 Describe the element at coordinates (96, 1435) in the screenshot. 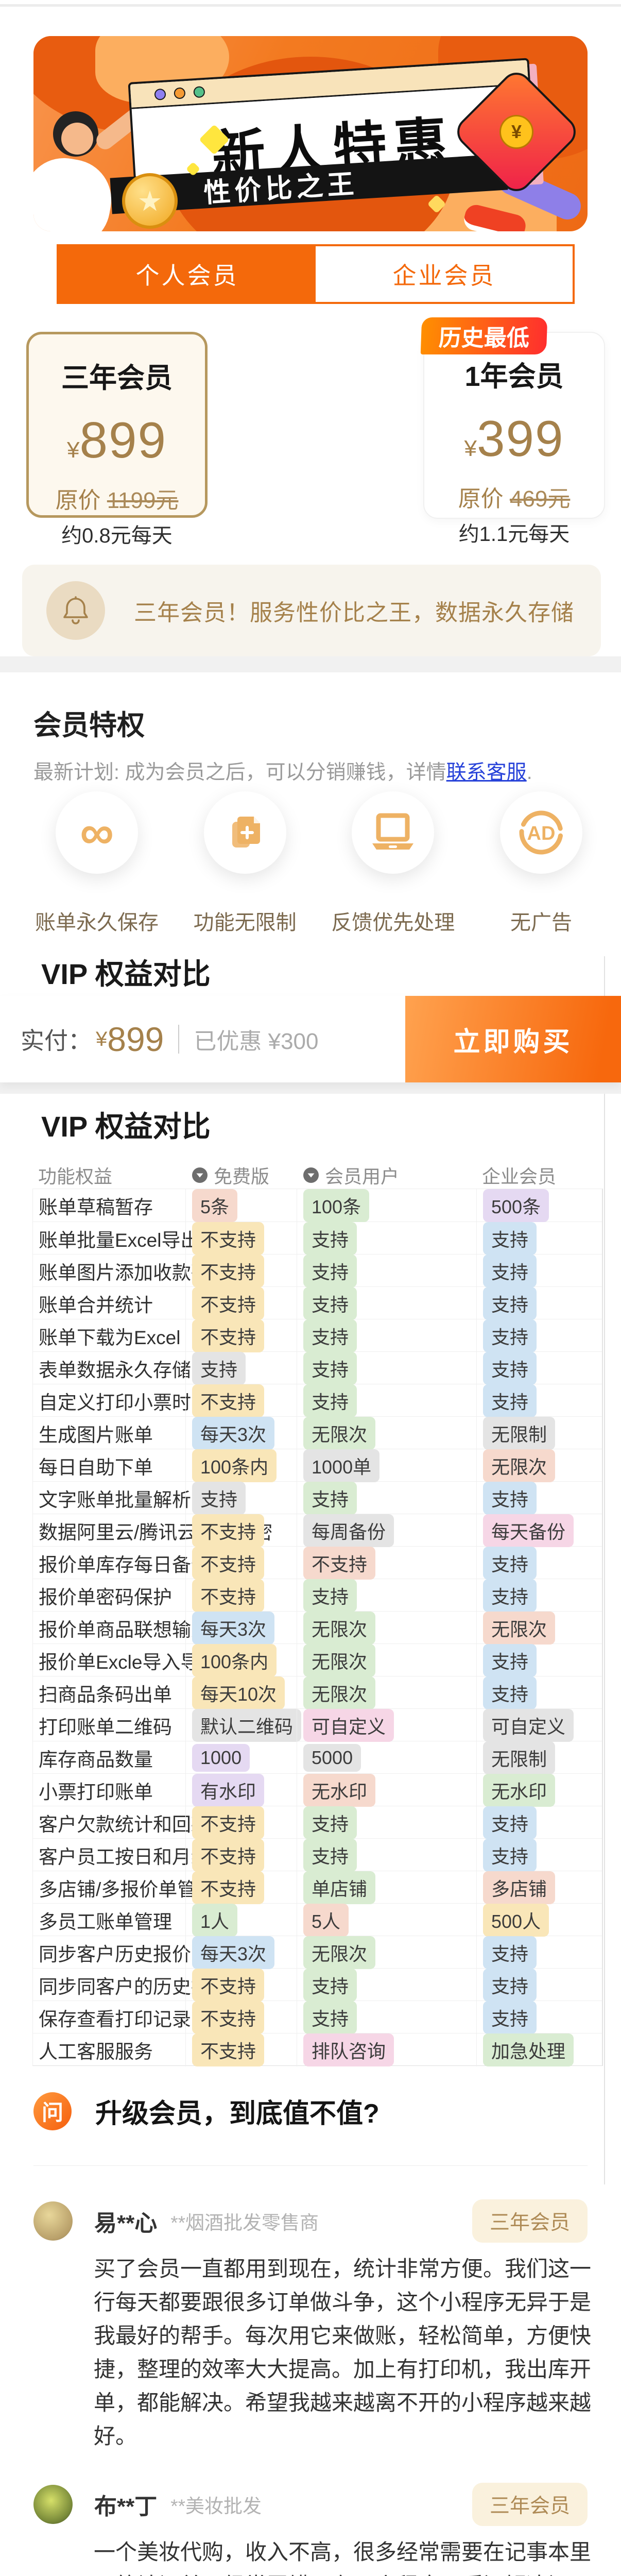

I see `feature-name: 生成图片账单` at that location.